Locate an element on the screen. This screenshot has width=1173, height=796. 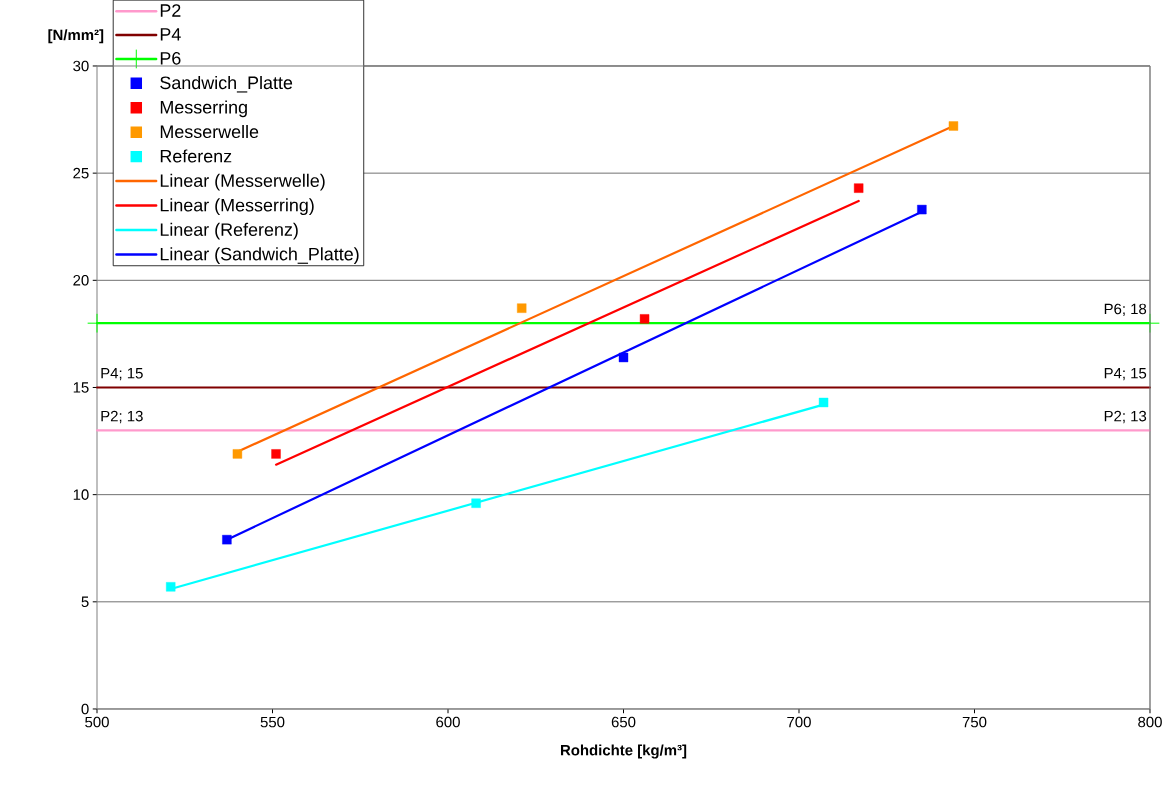
x-tick-label: 700 is located at coordinates (799, 722).